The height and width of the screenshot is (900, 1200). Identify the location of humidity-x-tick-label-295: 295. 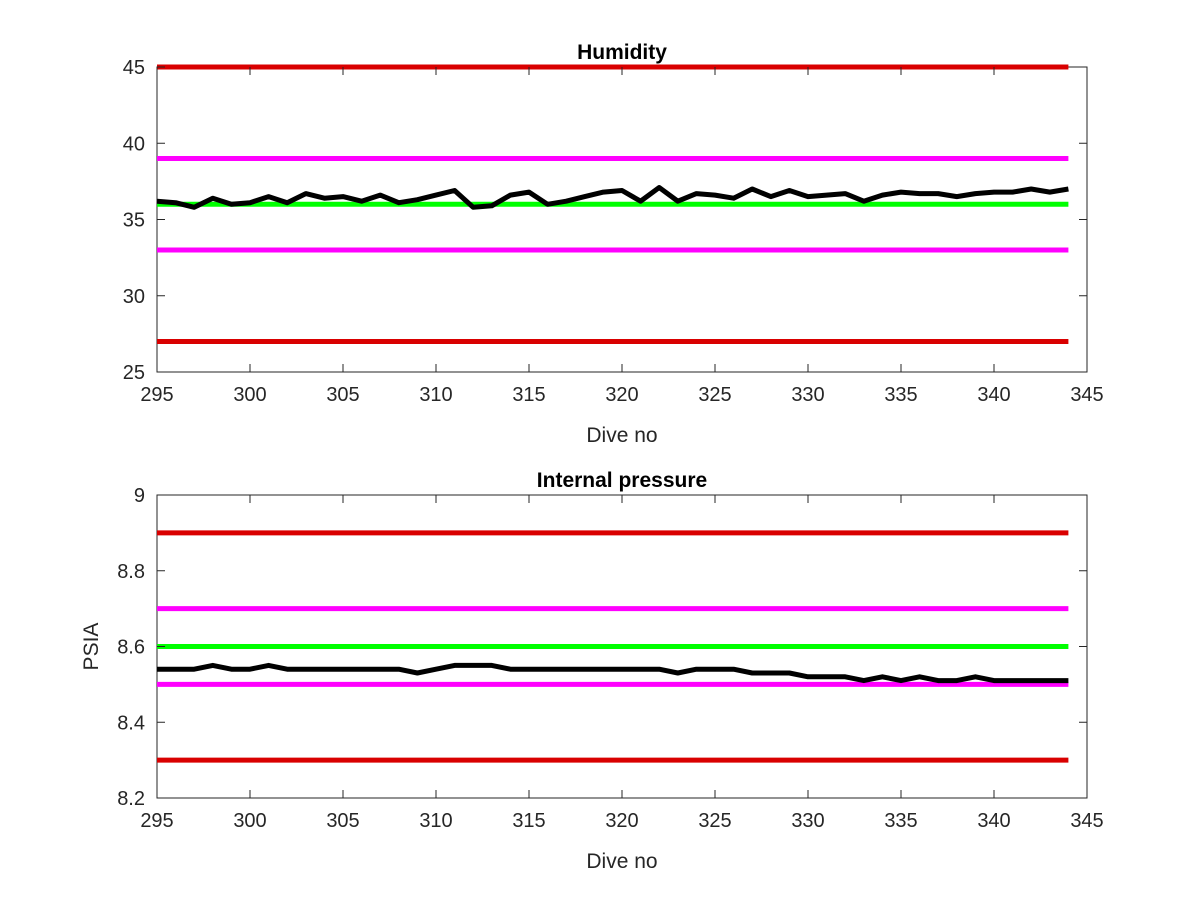
(156, 395).